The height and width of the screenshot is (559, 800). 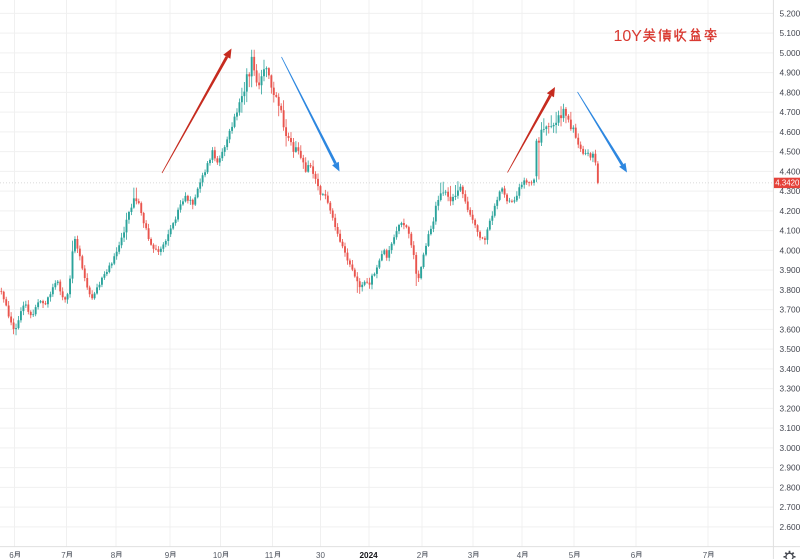 What do you see at coordinates (790, 92) in the screenshot?
I see `svg-text: 4.8000` at bounding box center [790, 92].